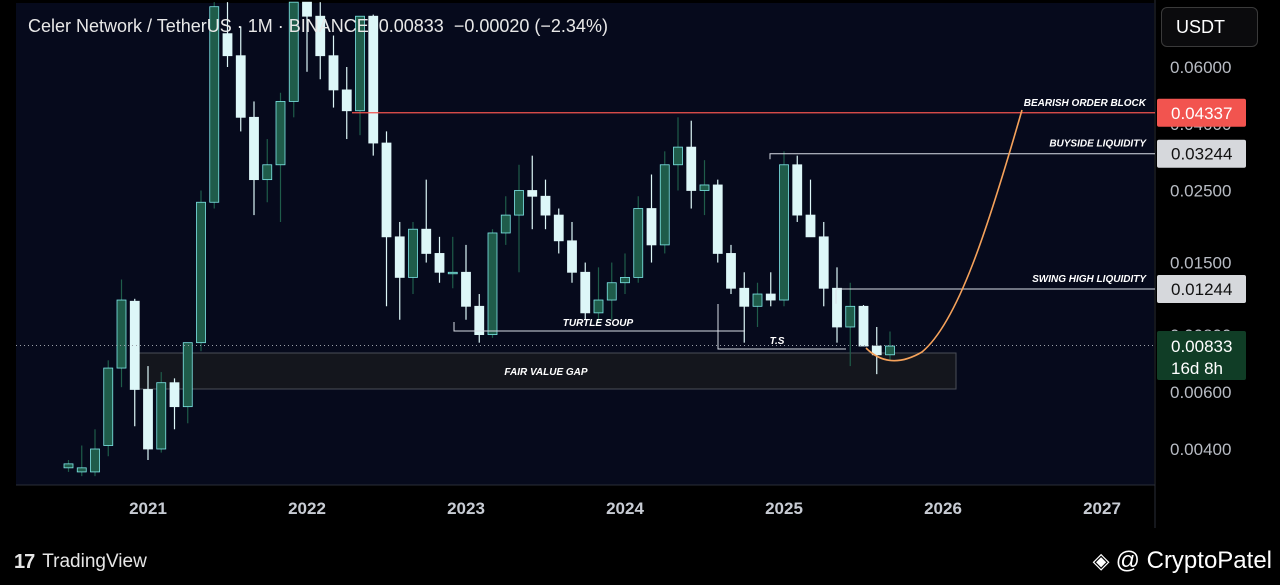 The image size is (1280, 585). I want to click on x-tick-label: 2023, so click(466, 508).